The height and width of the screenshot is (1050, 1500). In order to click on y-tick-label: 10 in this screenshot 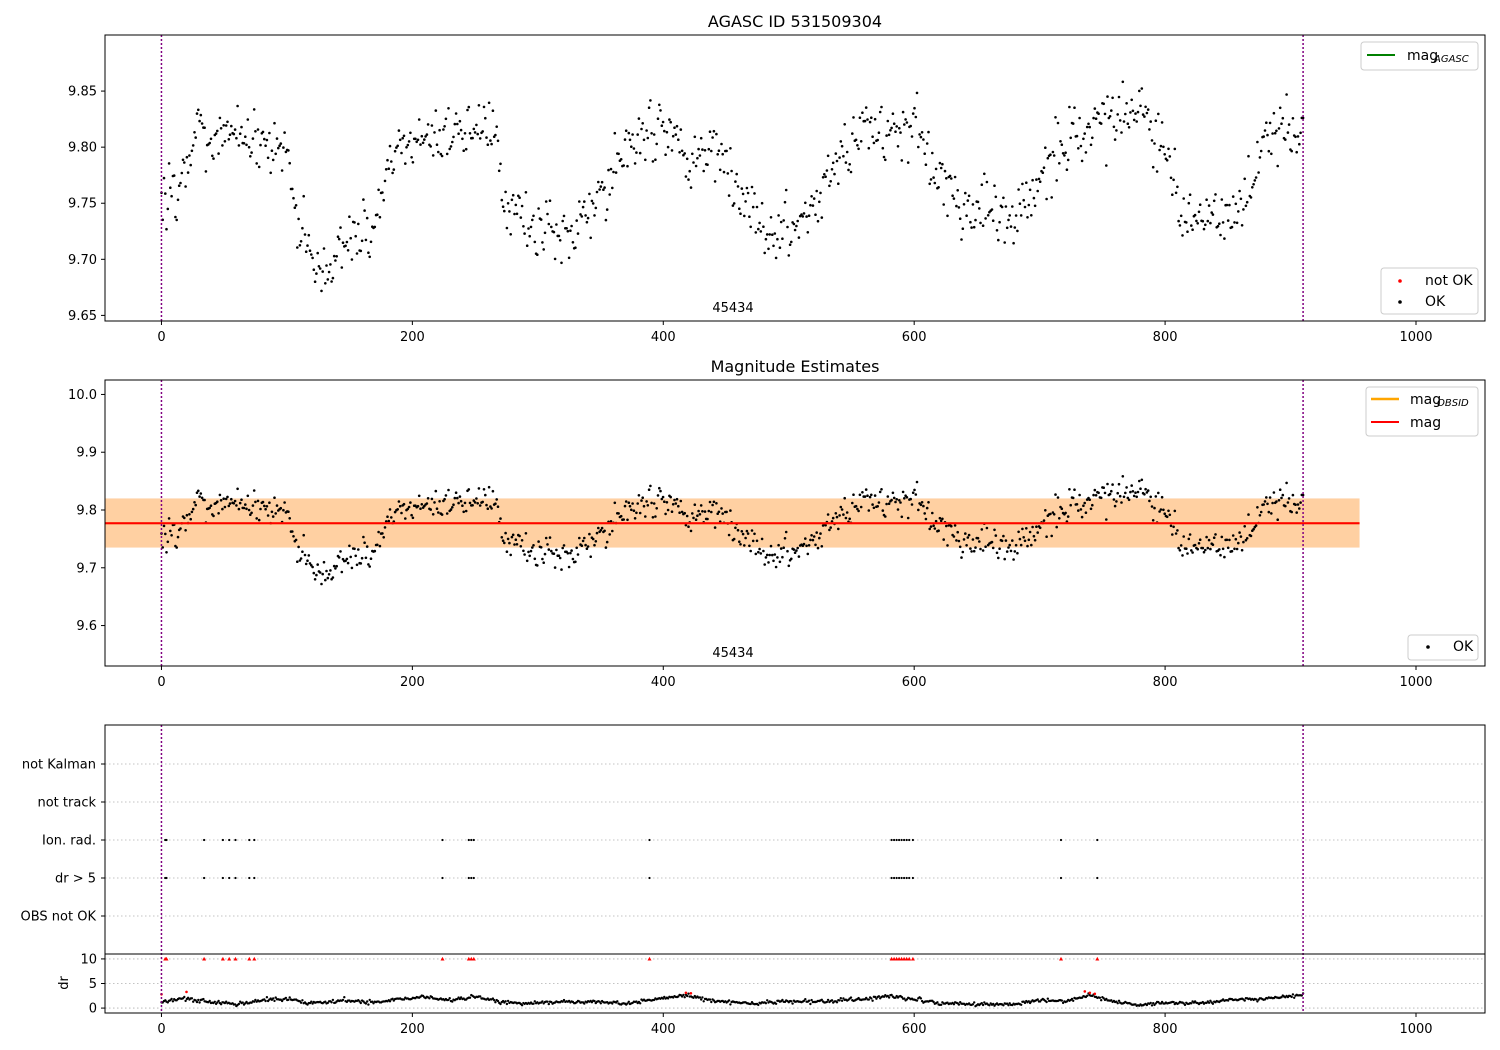, I will do `click(88, 959)`.